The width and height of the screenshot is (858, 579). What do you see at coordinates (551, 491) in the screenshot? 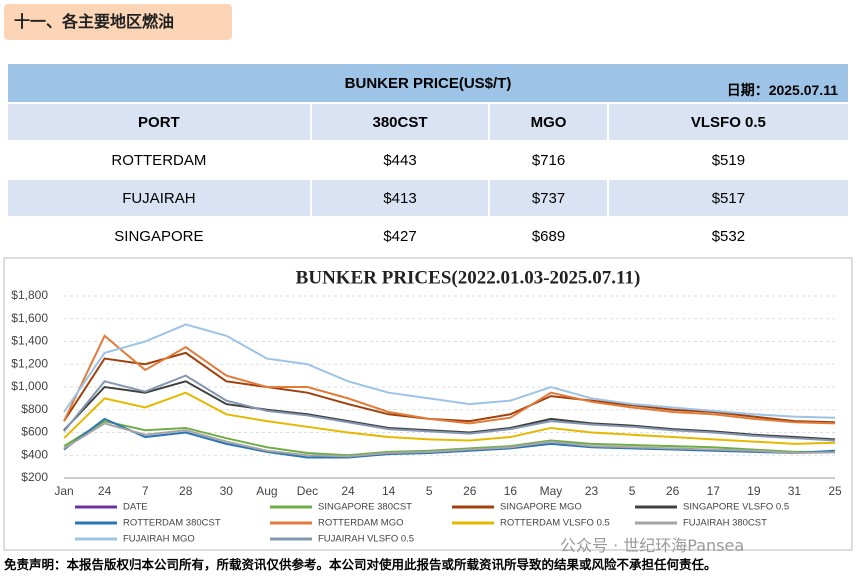
I see `x-tick-label: May` at bounding box center [551, 491].